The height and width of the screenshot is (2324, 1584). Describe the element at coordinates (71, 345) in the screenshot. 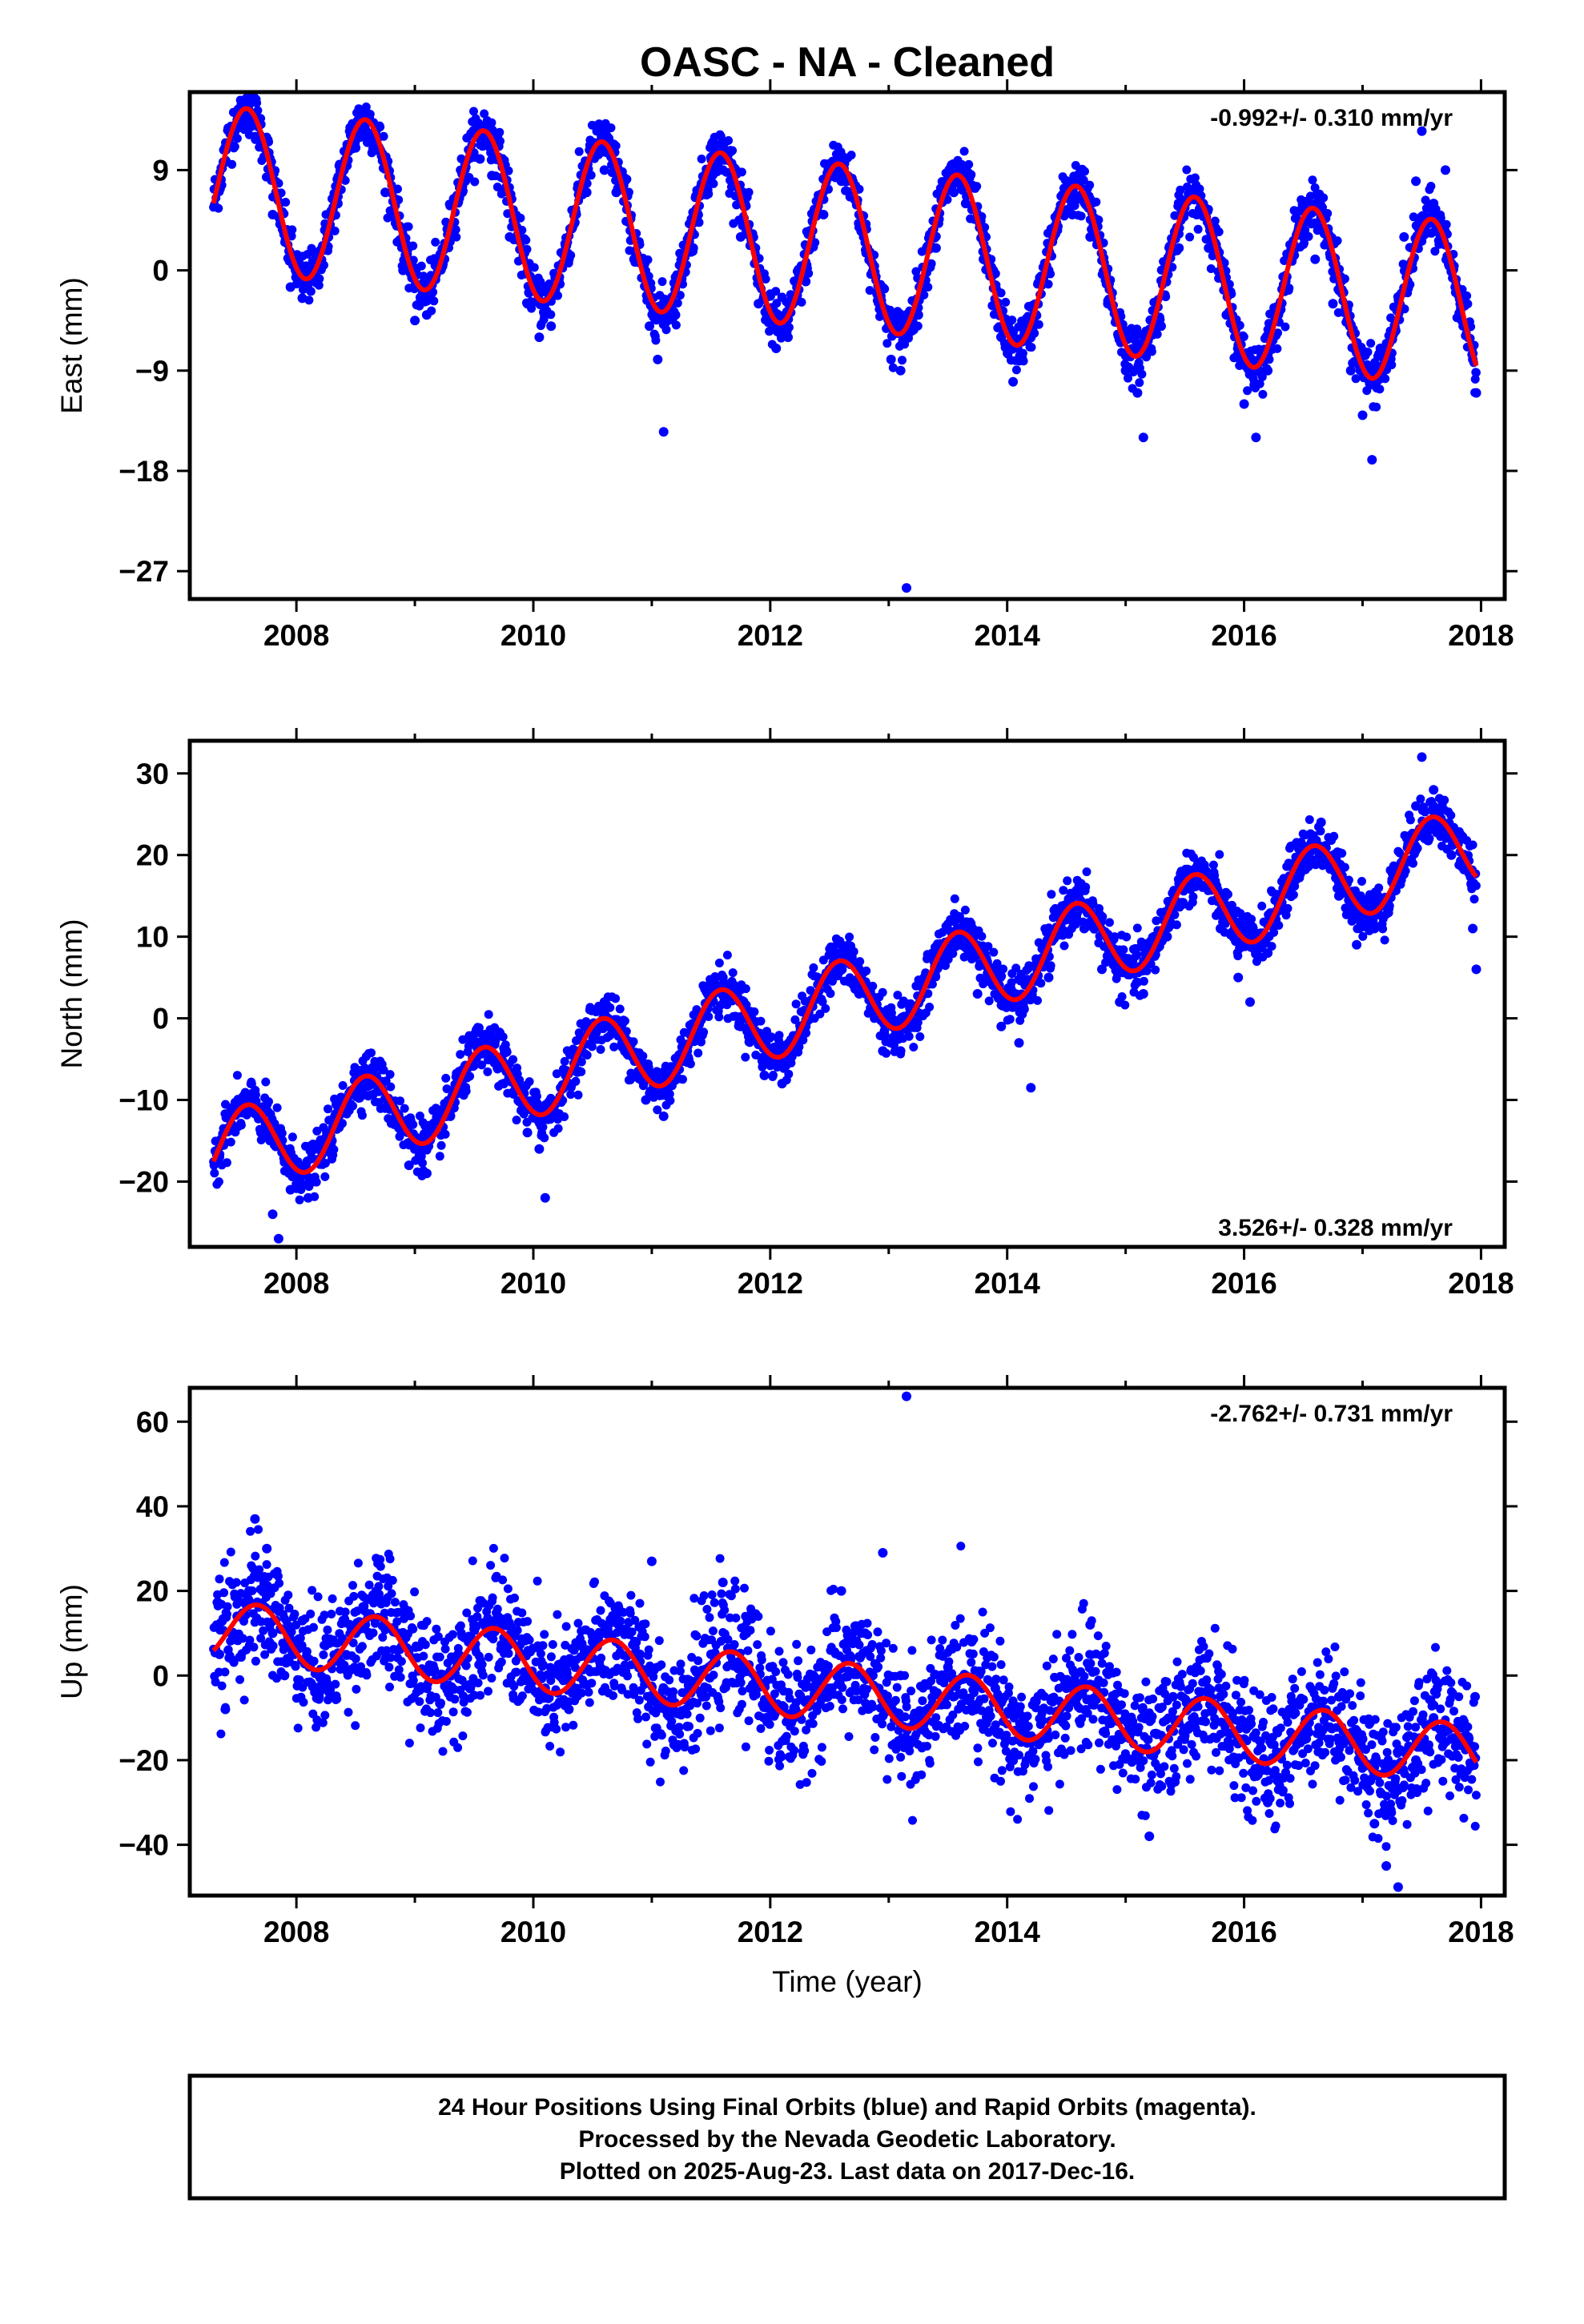

I see `y-axis-label: East (mm)` at that location.